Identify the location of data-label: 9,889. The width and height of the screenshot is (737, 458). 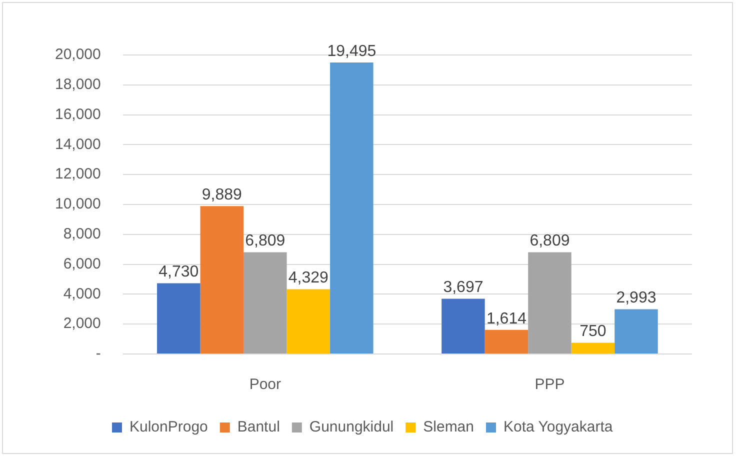
(222, 195).